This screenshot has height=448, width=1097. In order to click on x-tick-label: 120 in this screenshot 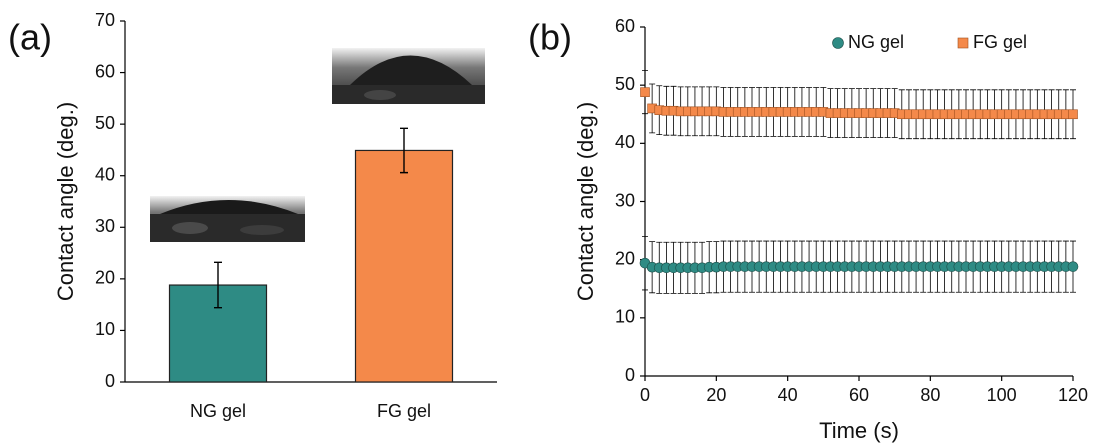, I will do `click(1073, 395)`.